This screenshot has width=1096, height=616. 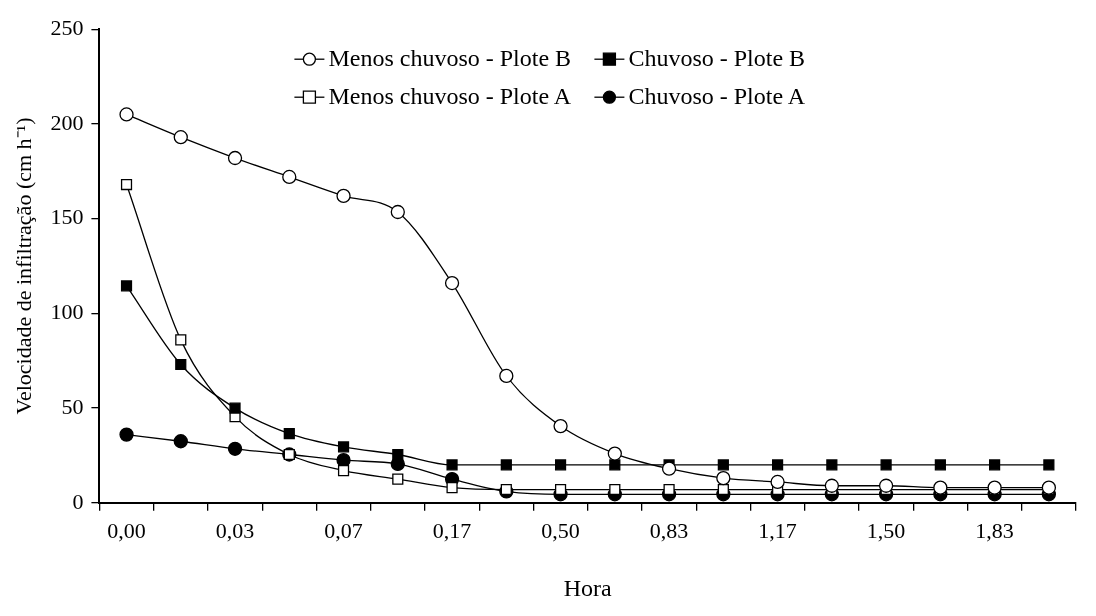 What do you see at coordinates (343, 530) in the screenshot?
I see `x-tick-label: 0,07` at bounding box center [343, 530].